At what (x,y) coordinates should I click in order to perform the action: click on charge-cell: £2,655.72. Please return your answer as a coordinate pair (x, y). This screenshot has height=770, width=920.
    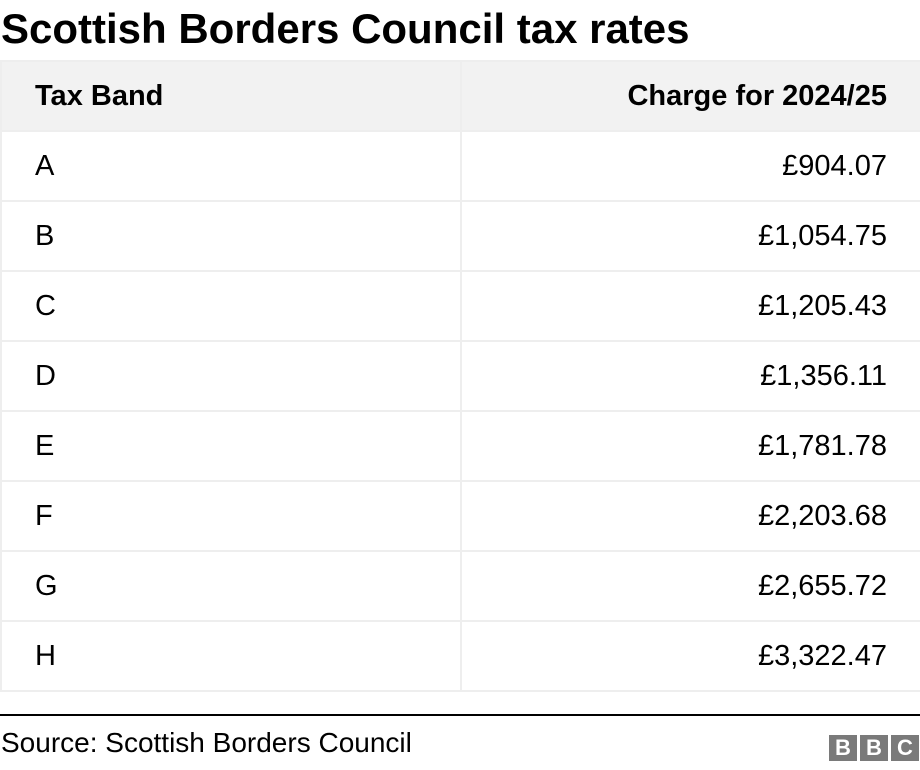
    Looking at the image, I should click on (690, 586).